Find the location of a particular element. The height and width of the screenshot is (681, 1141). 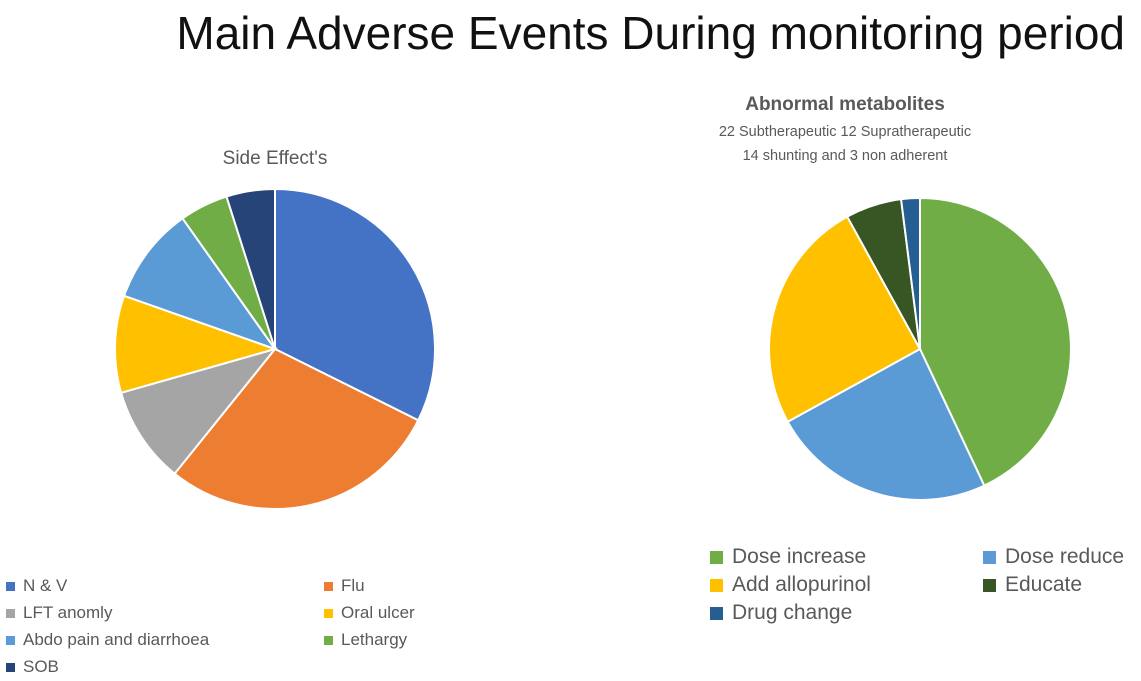

legend-label: Dose increase is located at coordinates (799, 556).